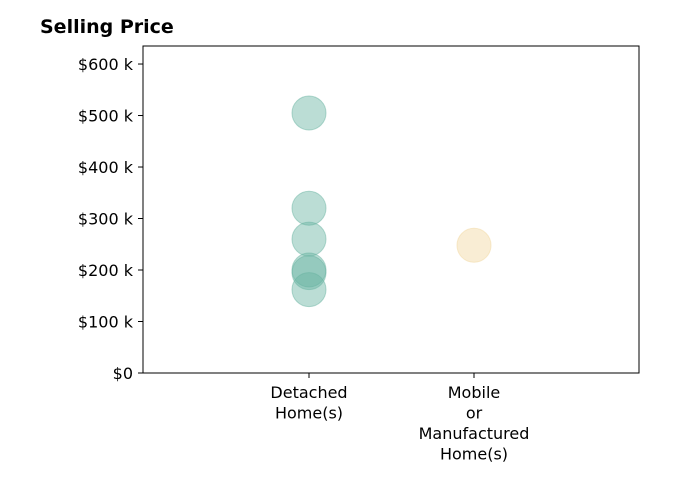 The height and width of the screenshot is (503, 679). I want to click on y-tick-label: $200 k, so click(106, 270).